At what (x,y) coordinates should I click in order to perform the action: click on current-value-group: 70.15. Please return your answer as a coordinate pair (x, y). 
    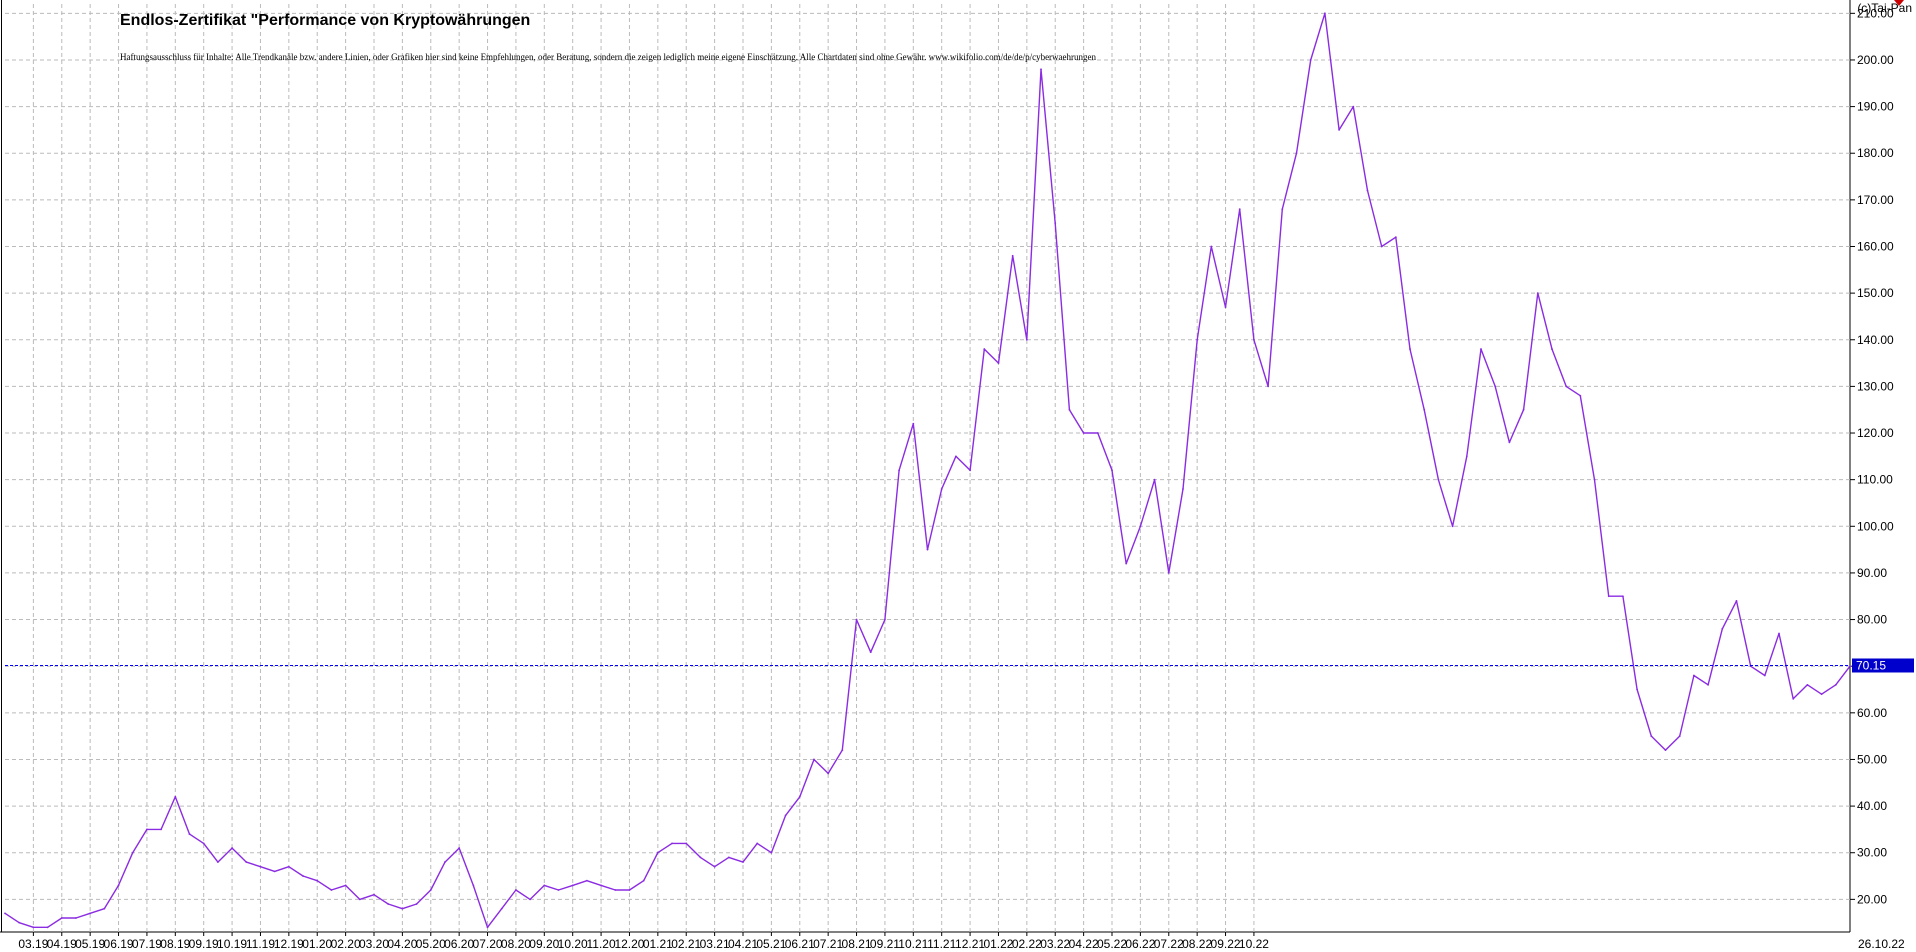
    Looking at the image, I should click on (959, 665).